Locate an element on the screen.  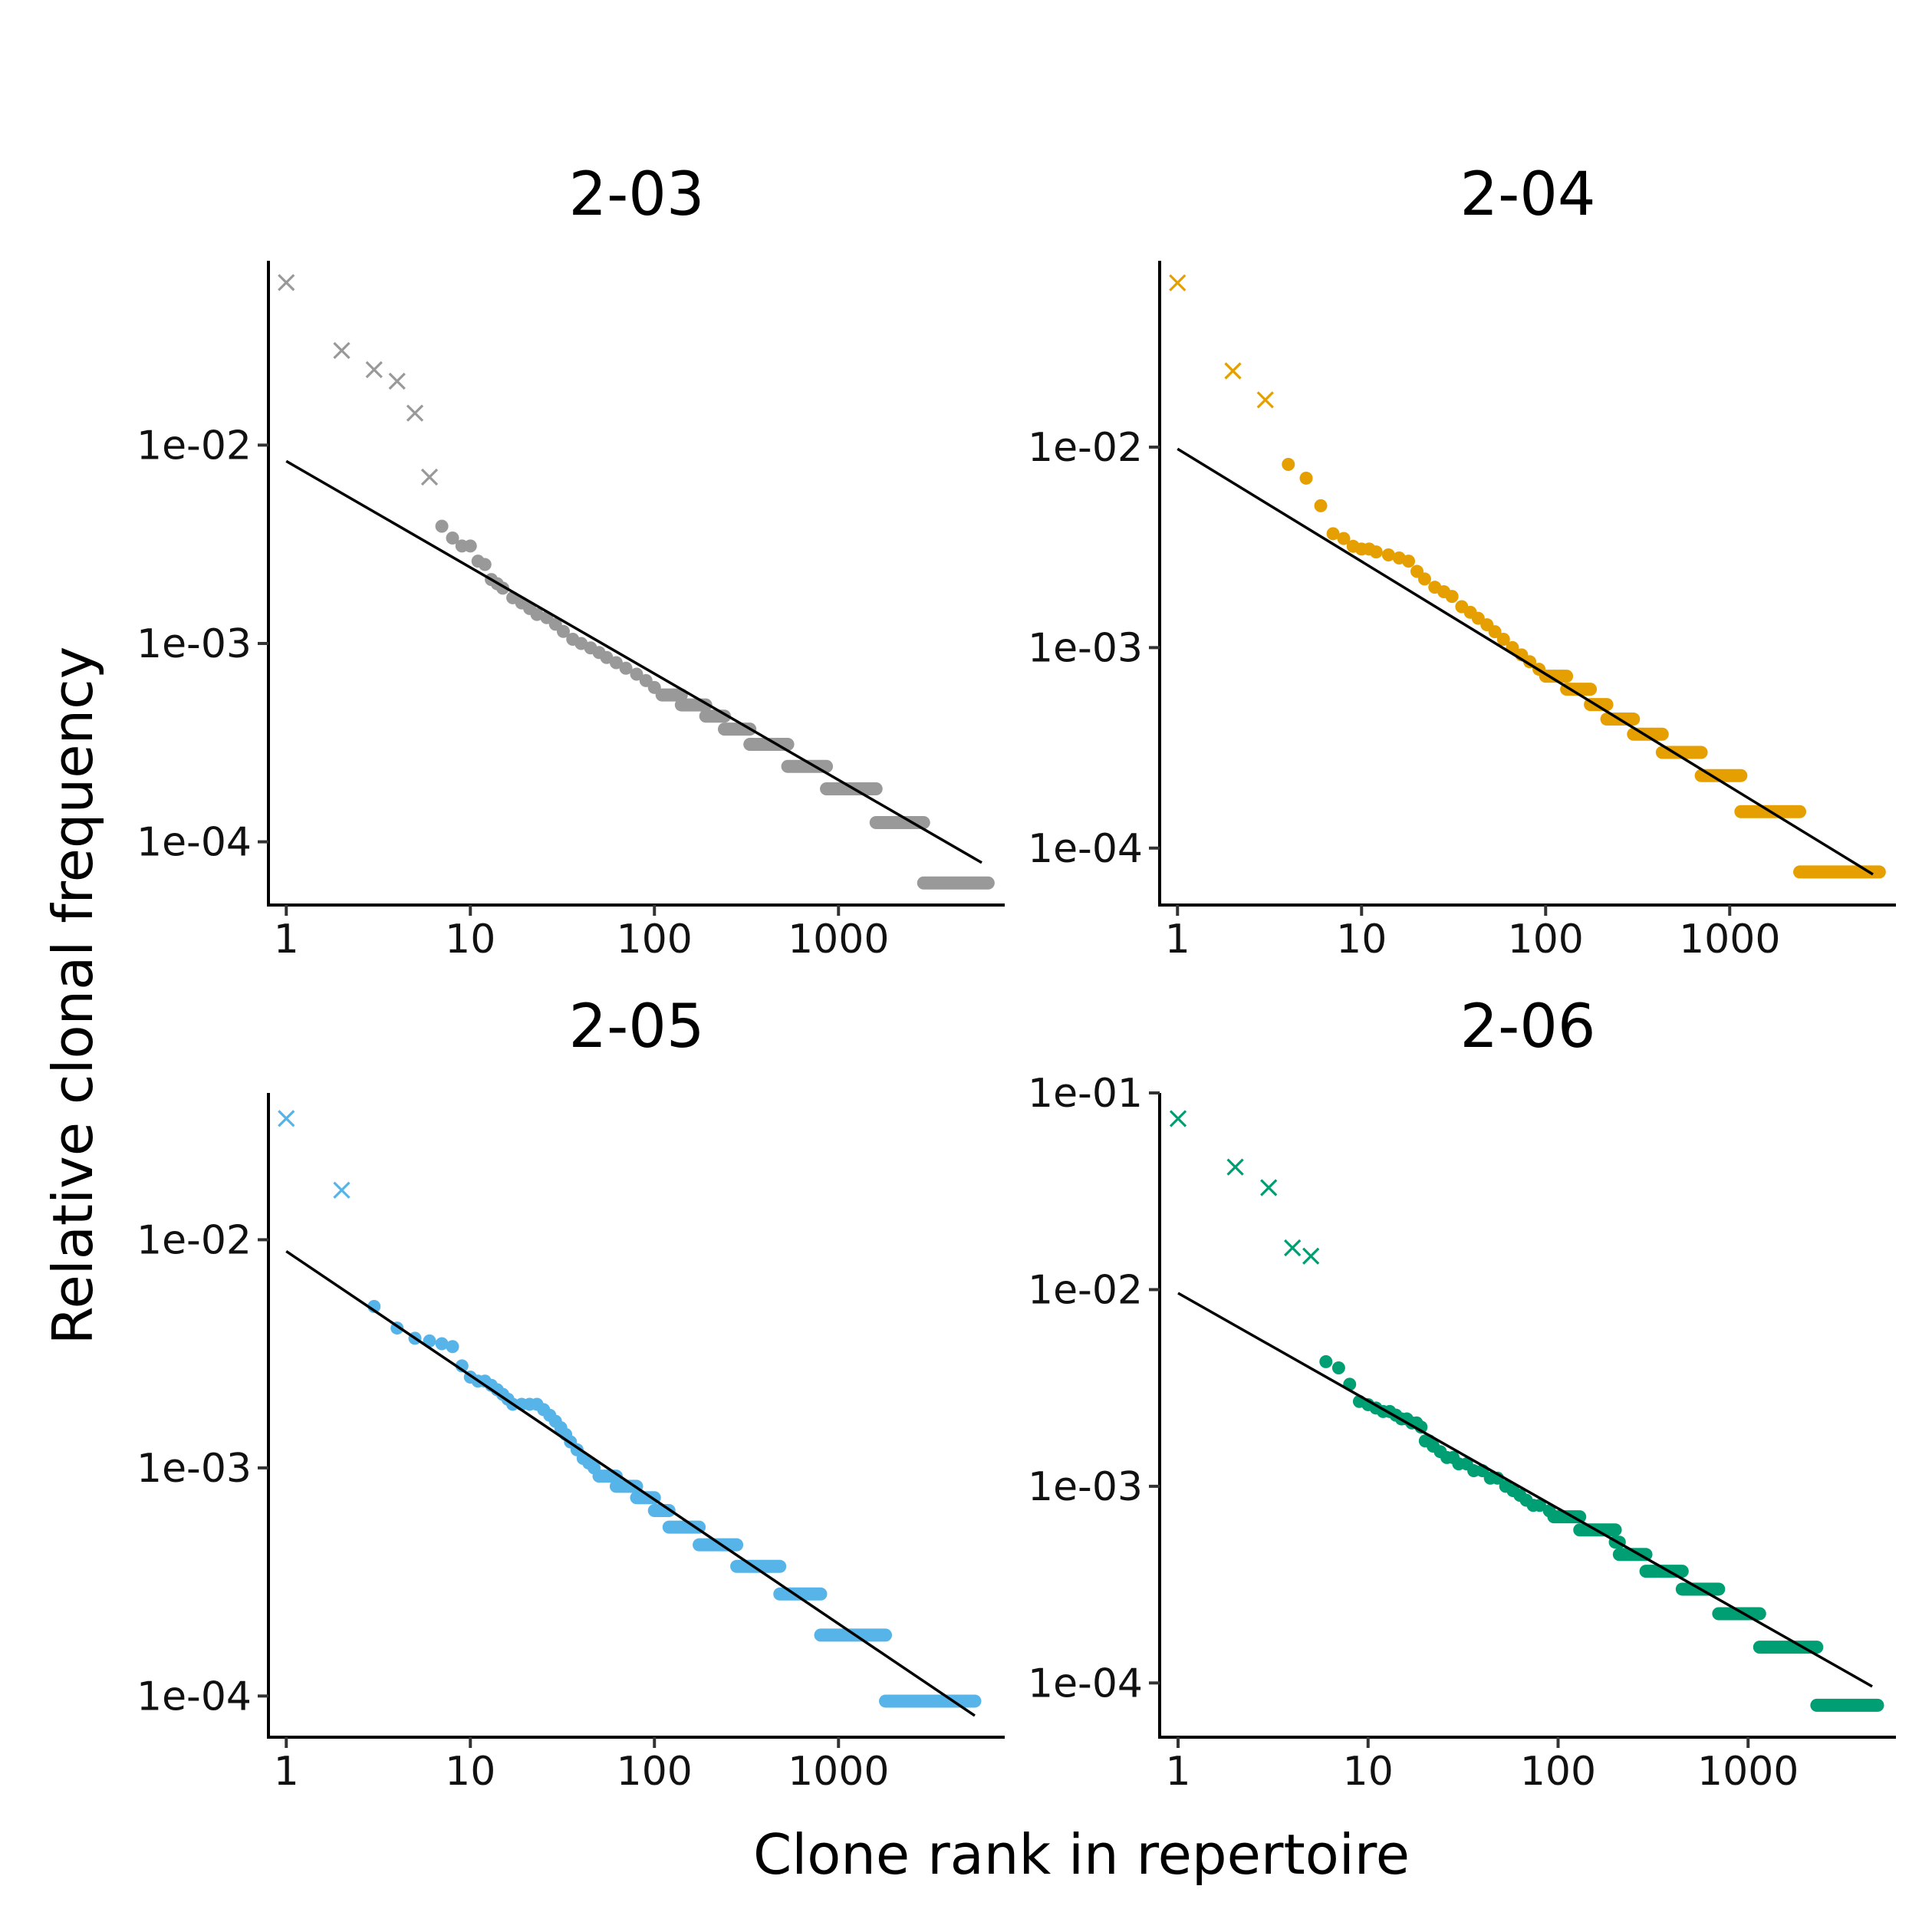
y-axis-title: Relative clonal frequency is located at coordinates (73, 996).